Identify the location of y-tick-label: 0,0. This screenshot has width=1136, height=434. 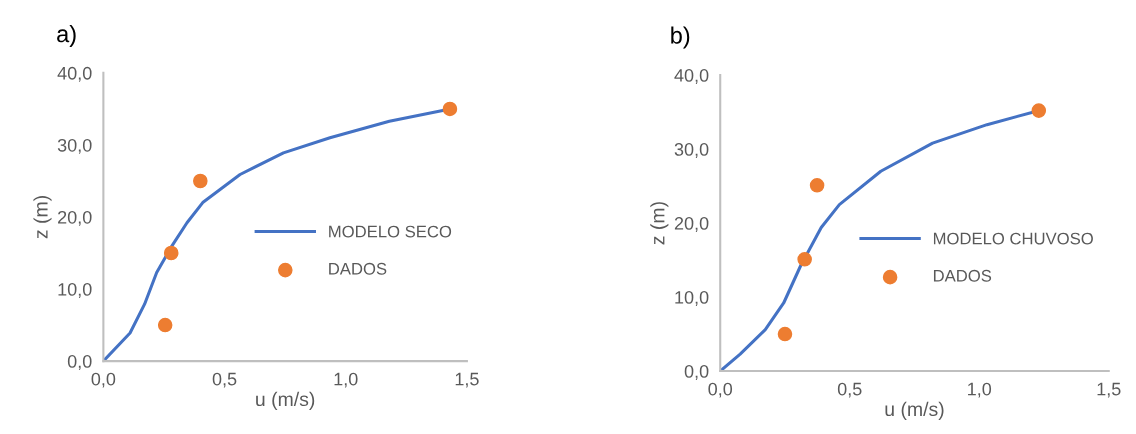
(79, 362).